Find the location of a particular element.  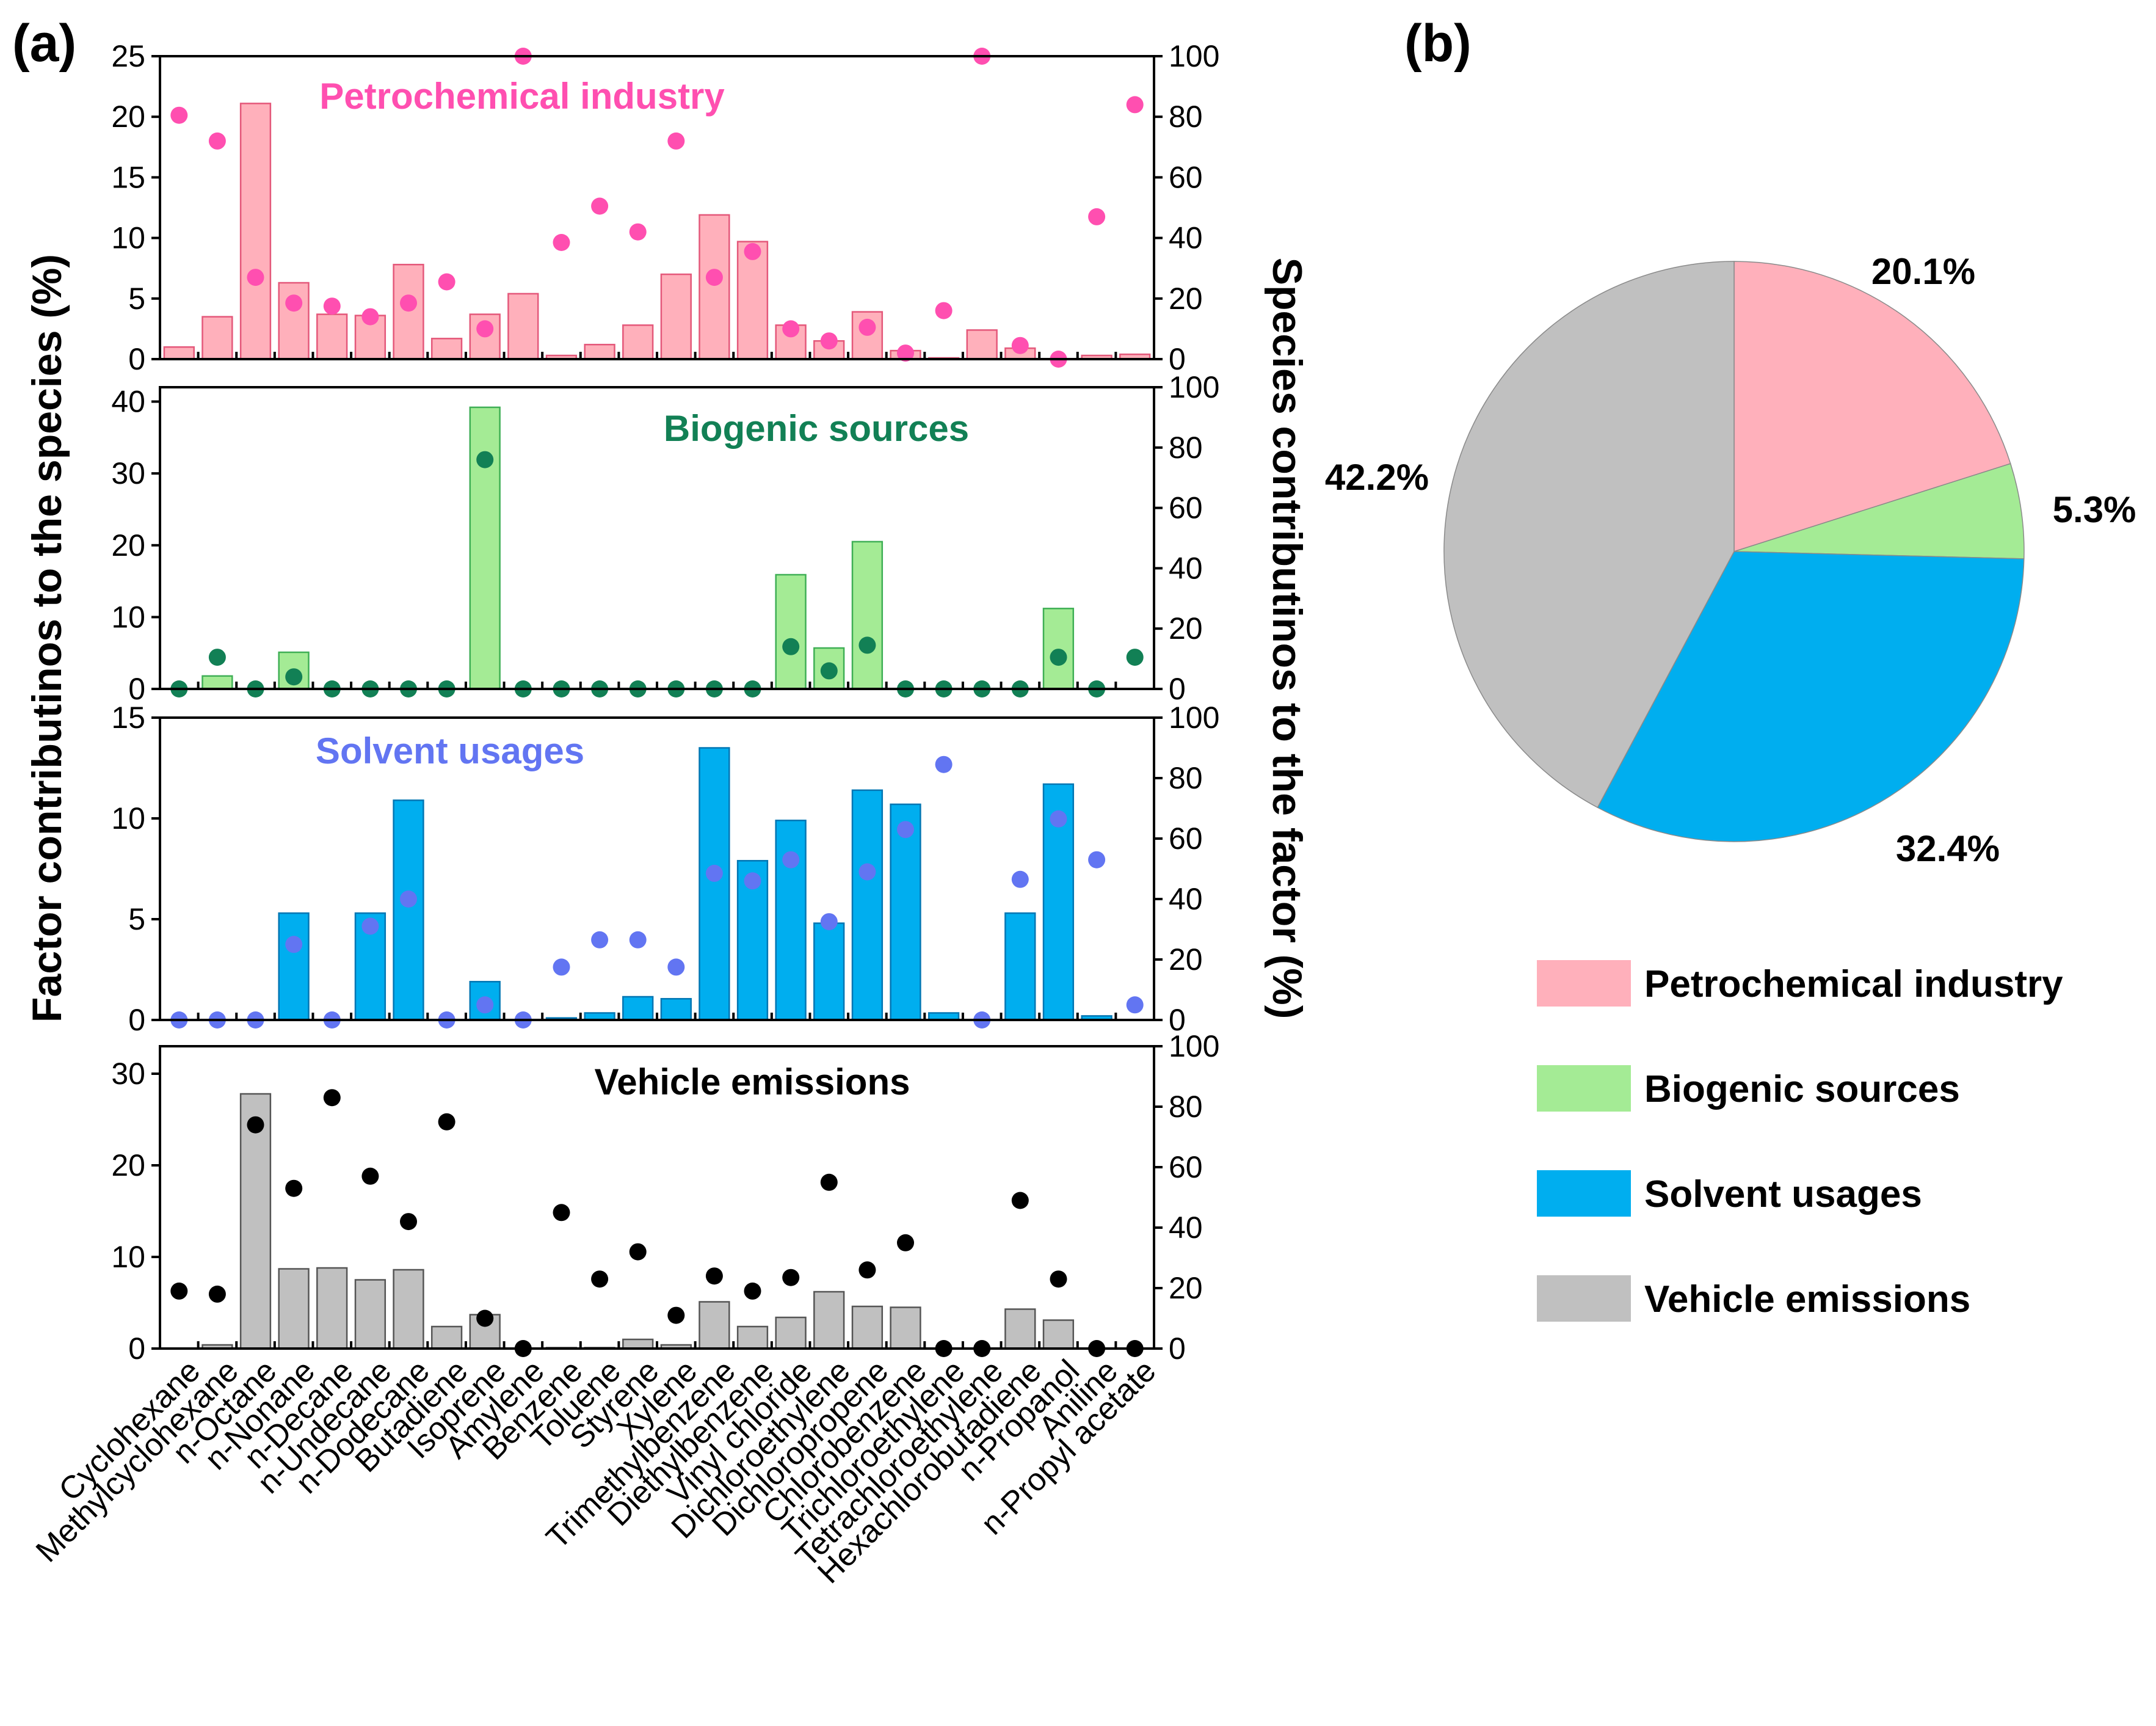

left-tick-label: 20 is located at coordinates (128, 1165).